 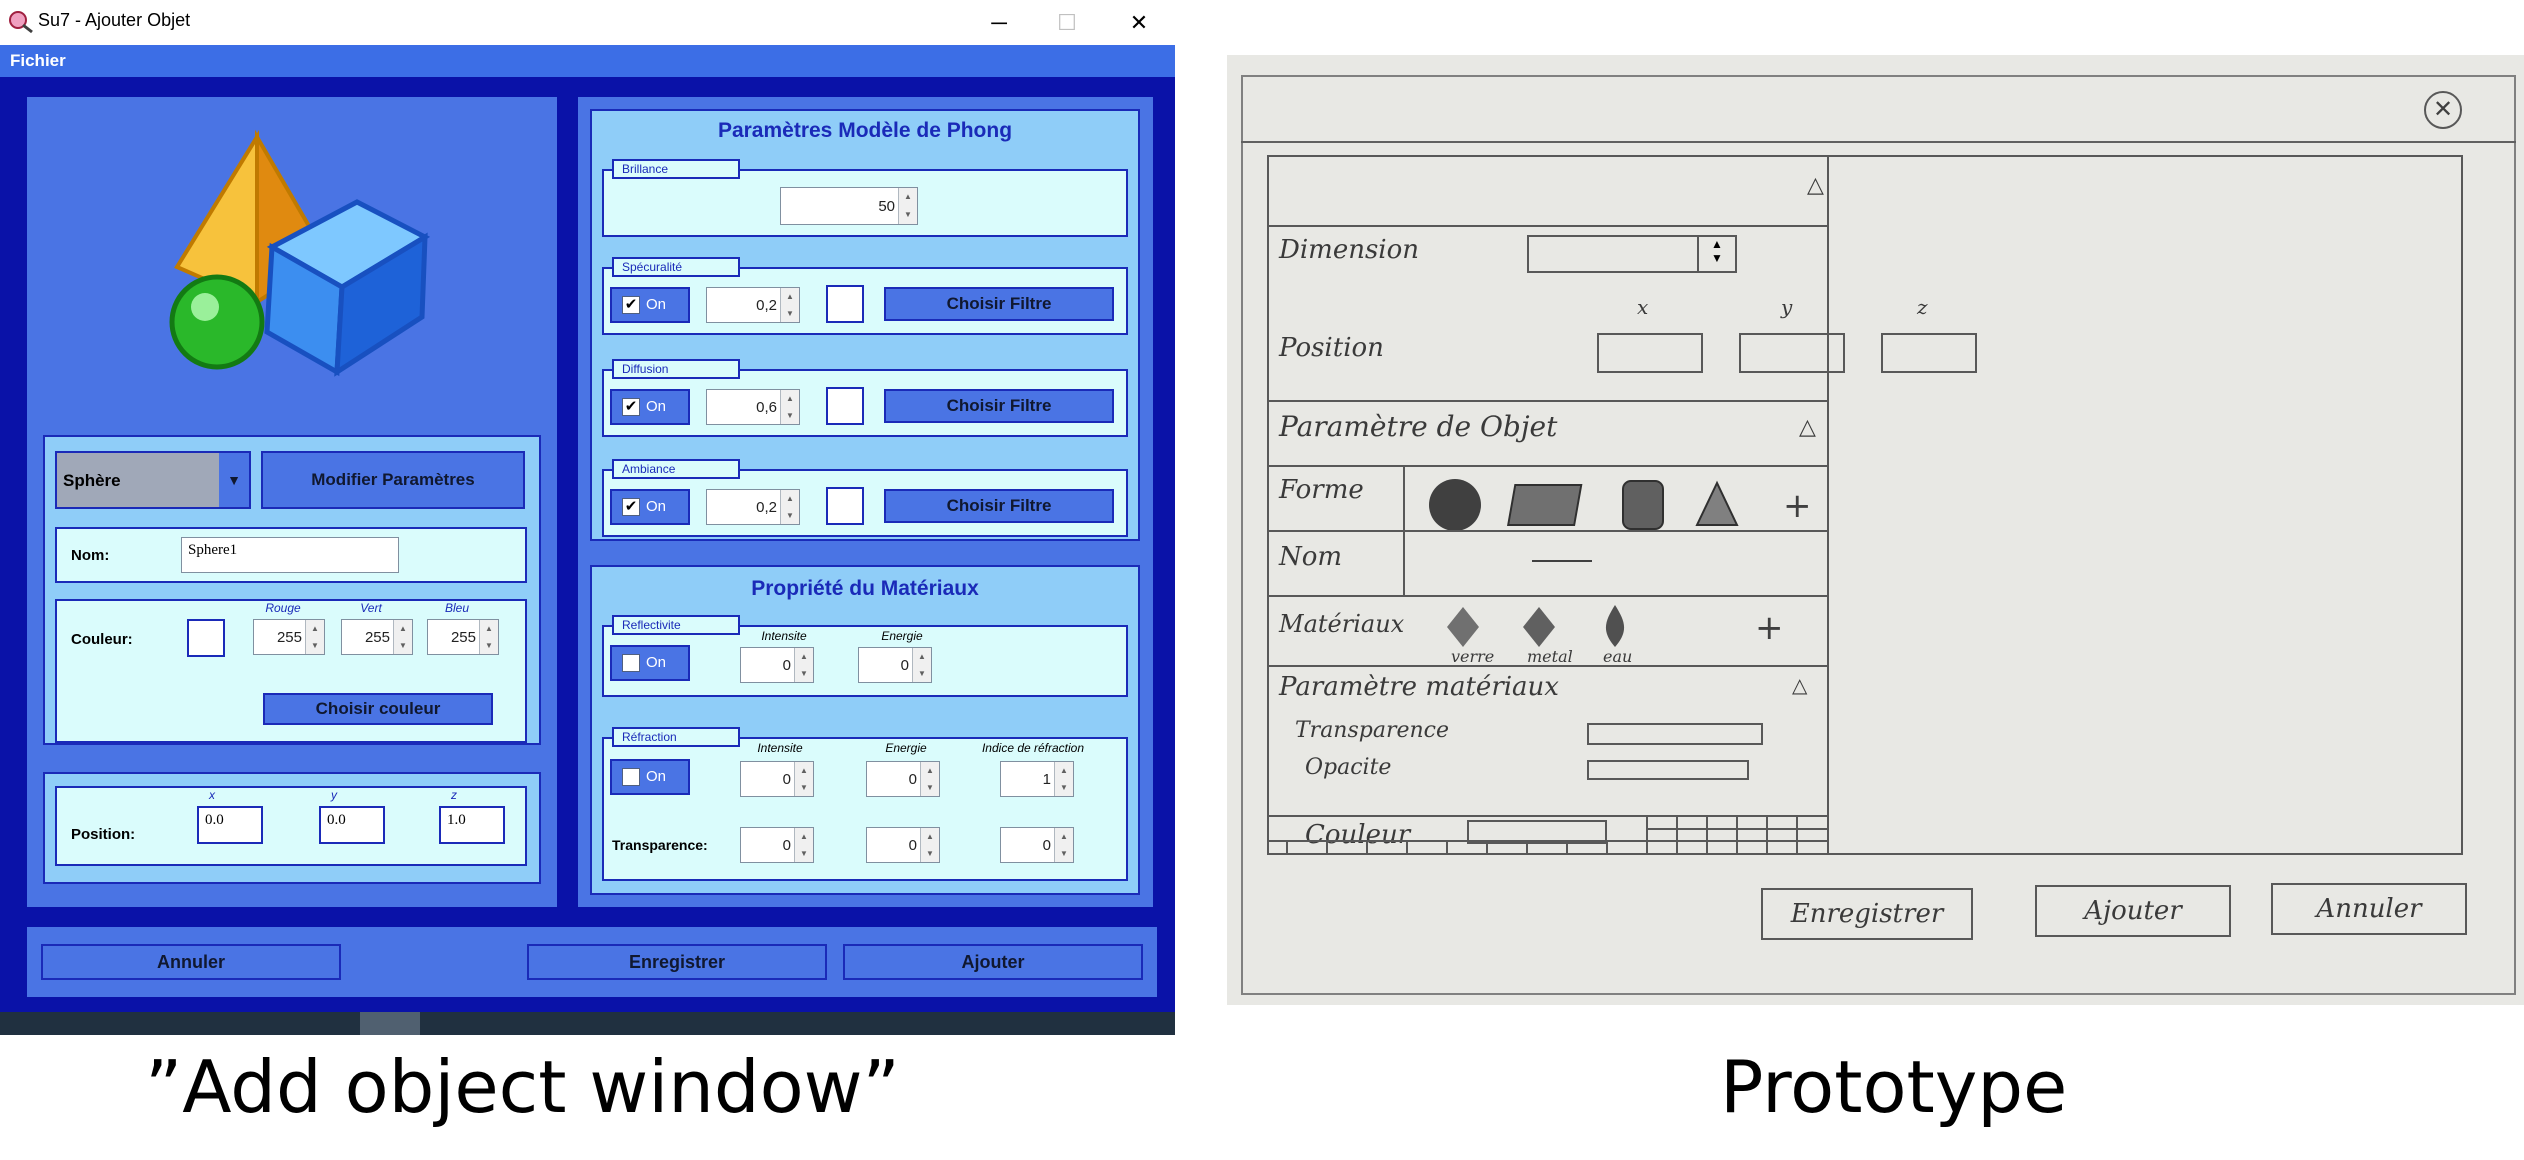 I want to click on sketch-name-label: Nom, so click(x=1311, y=557).